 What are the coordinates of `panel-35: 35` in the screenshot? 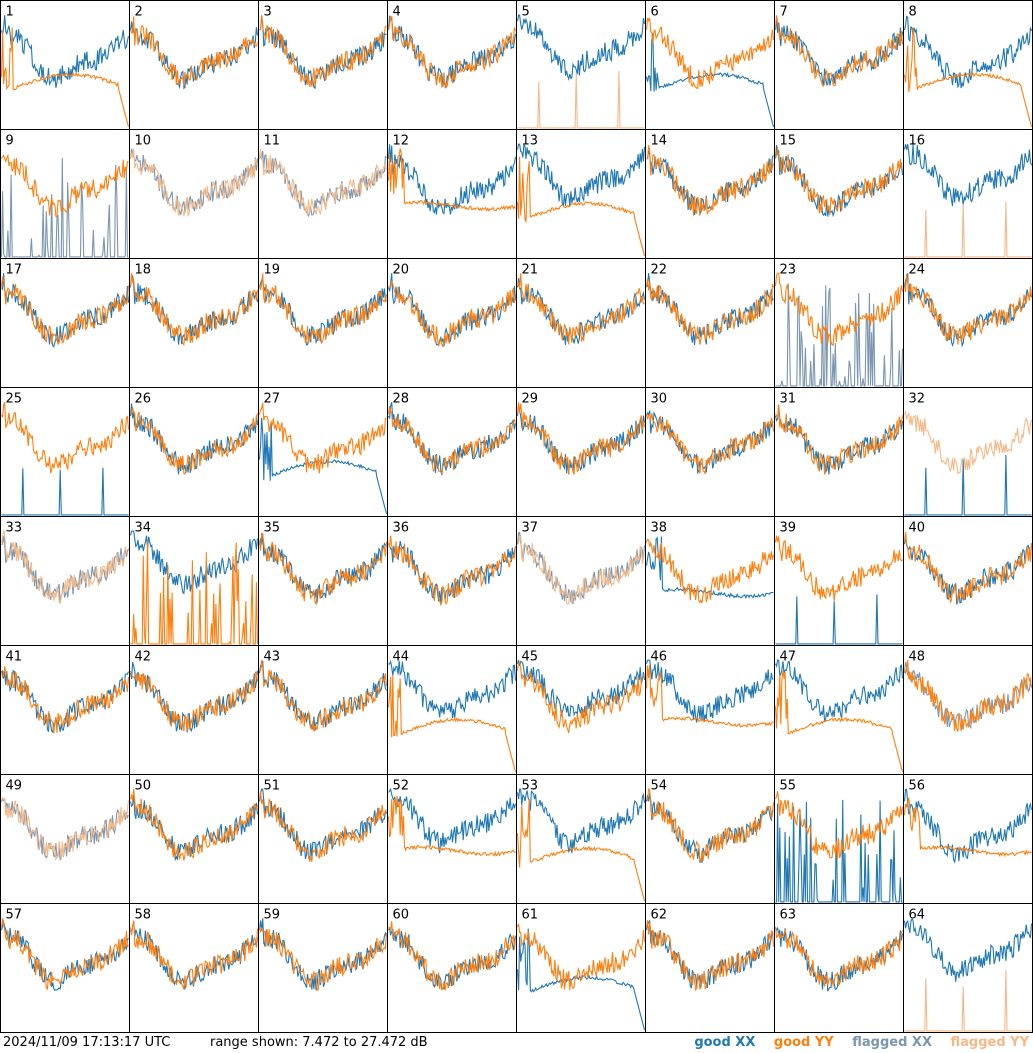 It's located at (323, 581).